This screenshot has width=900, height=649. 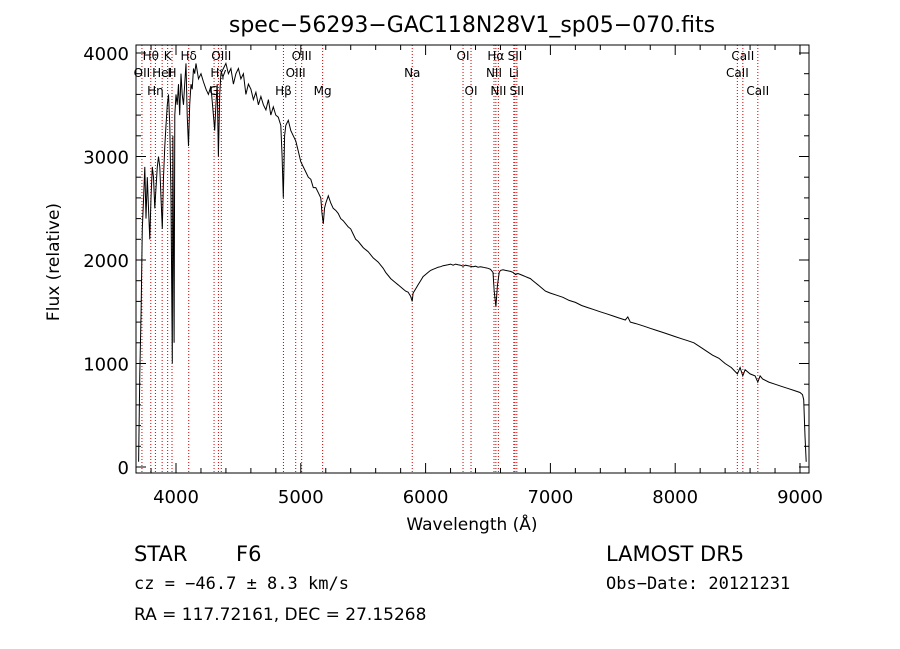 I want to click on y-tick-label: 3000, so click(x=106, y=158).